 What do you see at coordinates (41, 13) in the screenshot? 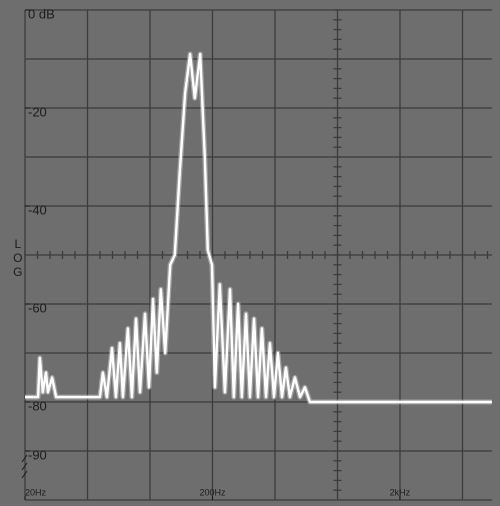
I see `y-tick-label: 0 dB` at bounding box center [41, 13].